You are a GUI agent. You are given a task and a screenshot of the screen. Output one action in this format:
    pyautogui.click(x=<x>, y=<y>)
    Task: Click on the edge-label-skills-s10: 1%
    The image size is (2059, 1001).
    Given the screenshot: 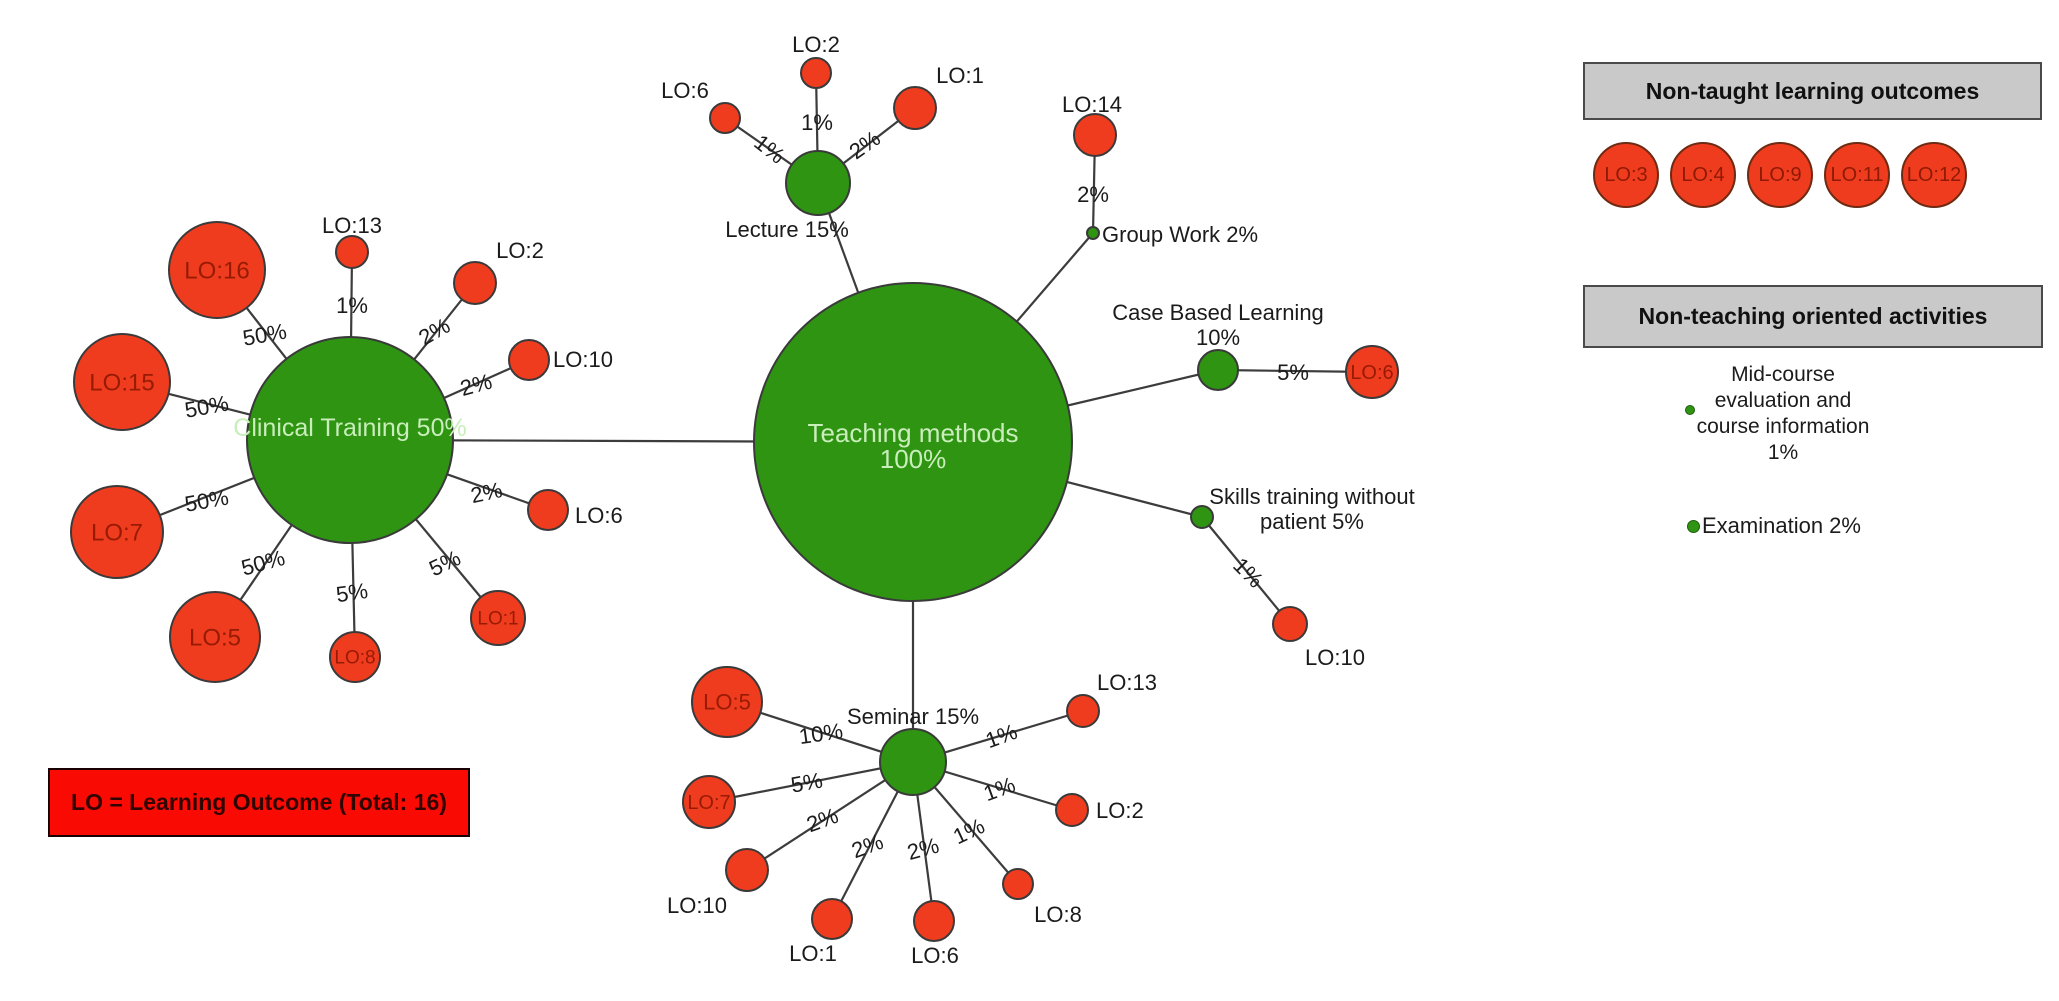 What is the action you would take?
    pyautogui.click(x=1248, y=573)
    